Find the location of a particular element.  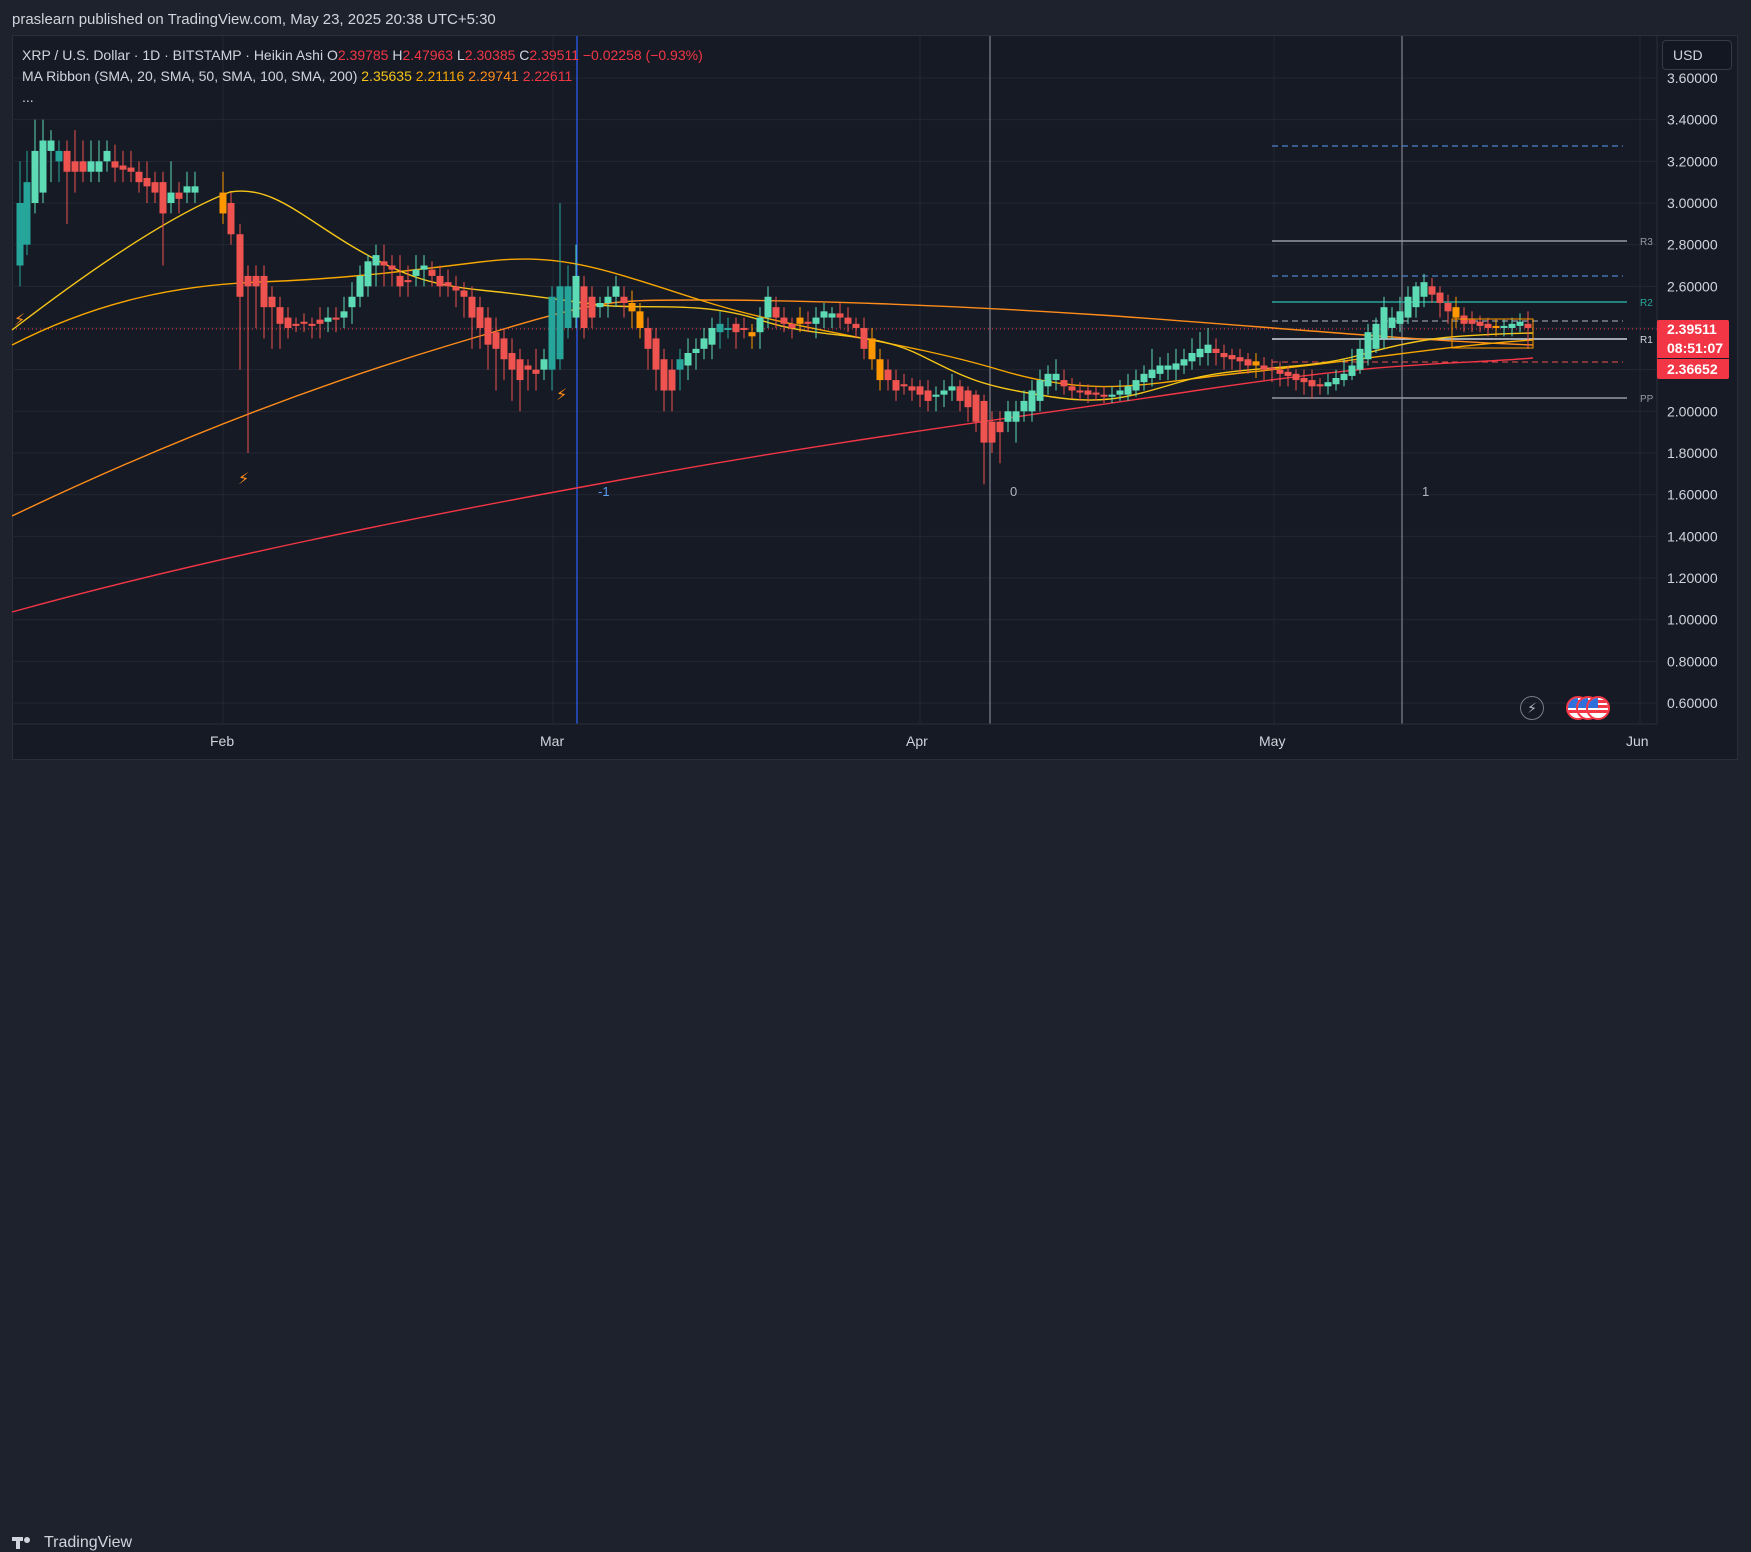

price-tick: 3.60000 is located at coordinates (1692, 78).